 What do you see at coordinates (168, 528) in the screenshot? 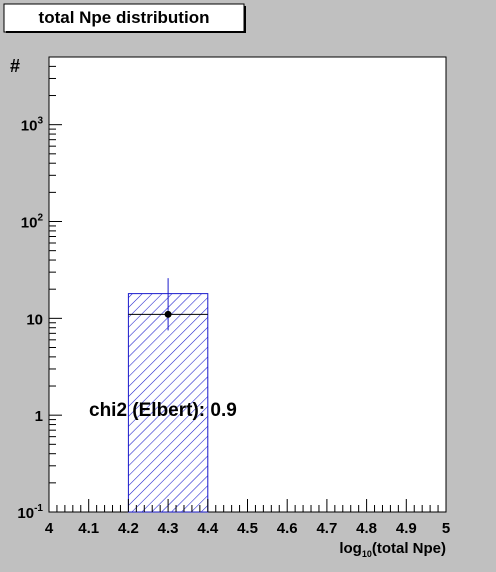
I see `x-tick-label: 4.3` at bounding box center [168, 528].